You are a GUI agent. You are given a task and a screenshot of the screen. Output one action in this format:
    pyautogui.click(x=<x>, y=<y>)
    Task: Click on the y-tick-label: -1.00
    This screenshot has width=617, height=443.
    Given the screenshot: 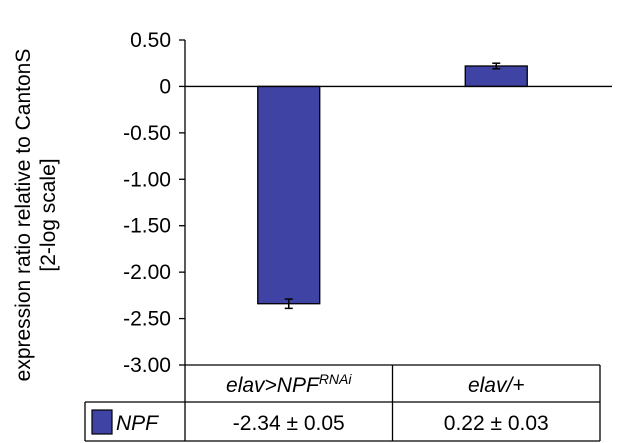 What is the action you would take?
    pyautogui.click(x=147, y=179)
    